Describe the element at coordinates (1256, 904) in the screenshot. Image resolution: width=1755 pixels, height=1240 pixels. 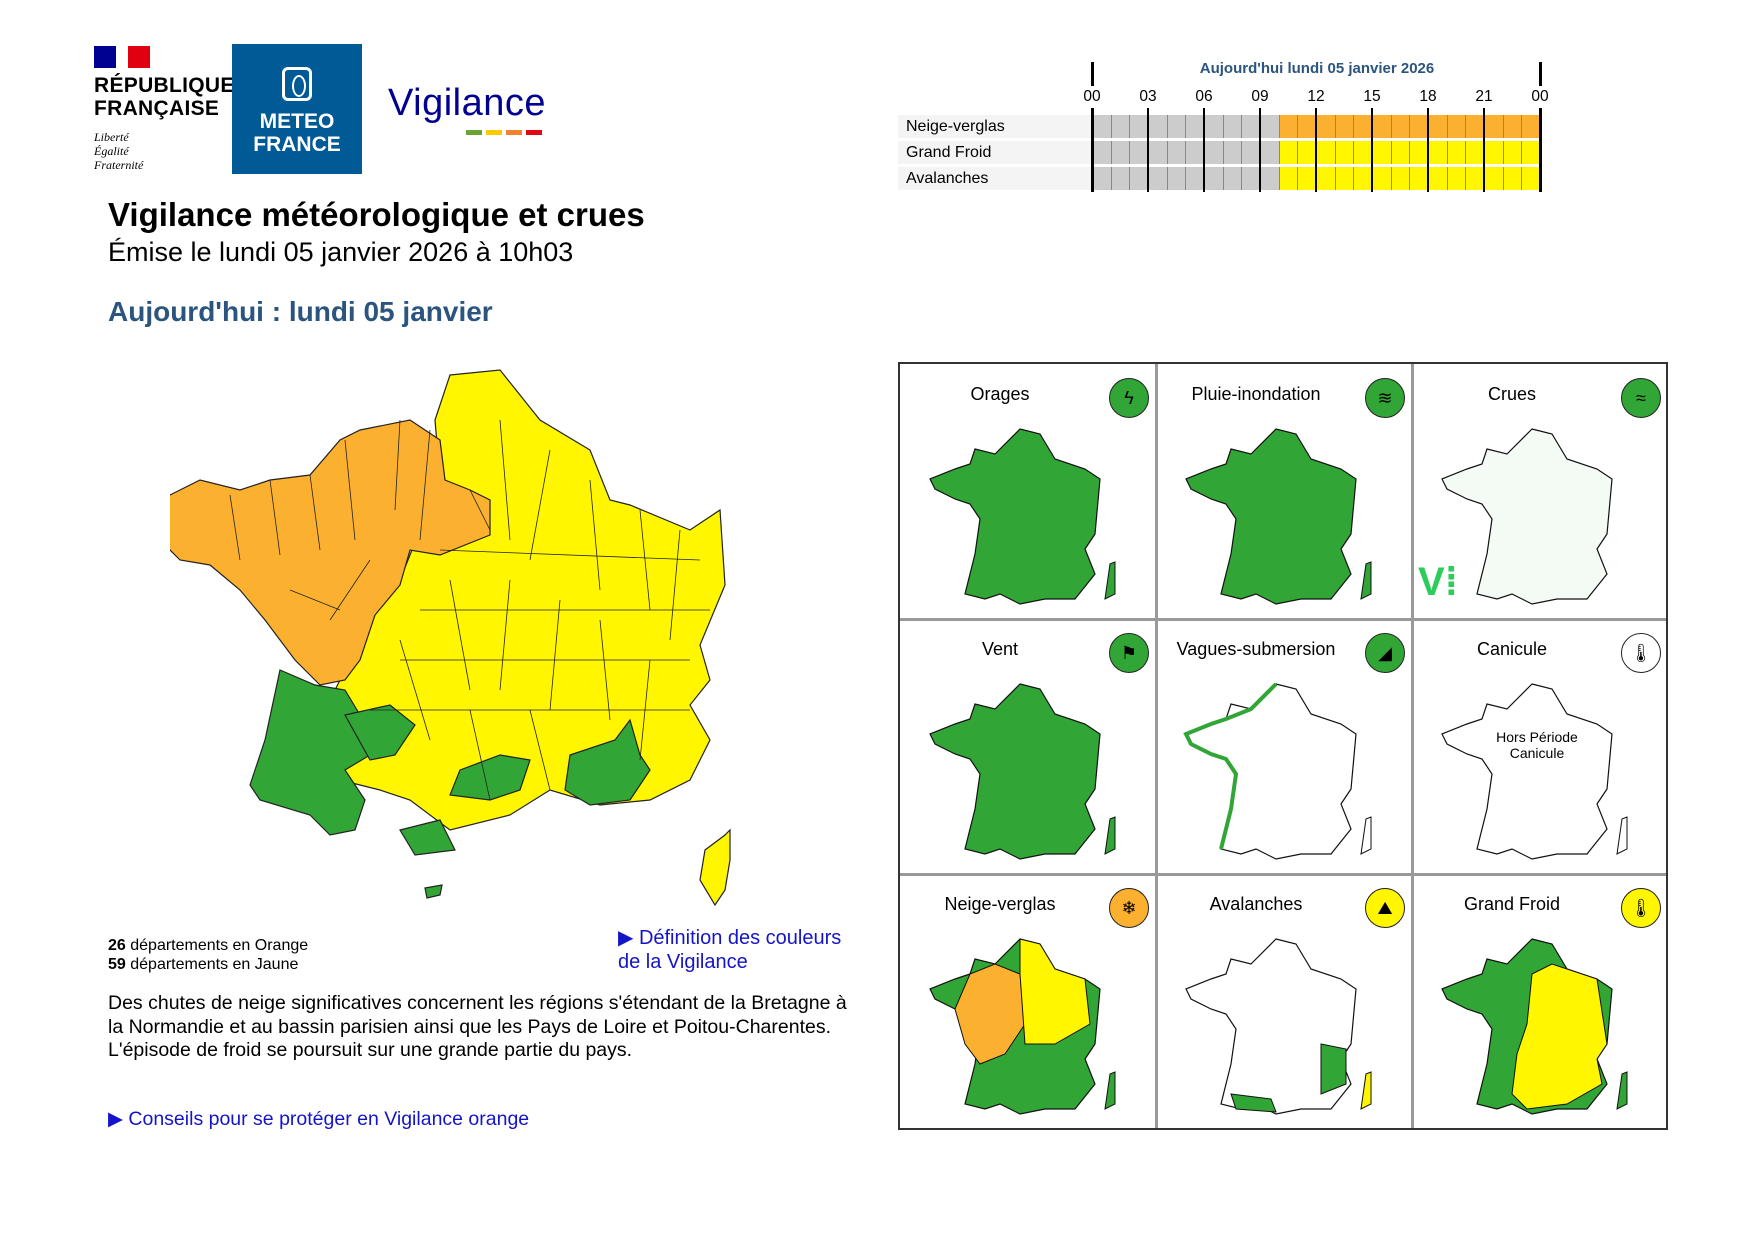
I see `phenomenon-title: Avalanches` at that location.